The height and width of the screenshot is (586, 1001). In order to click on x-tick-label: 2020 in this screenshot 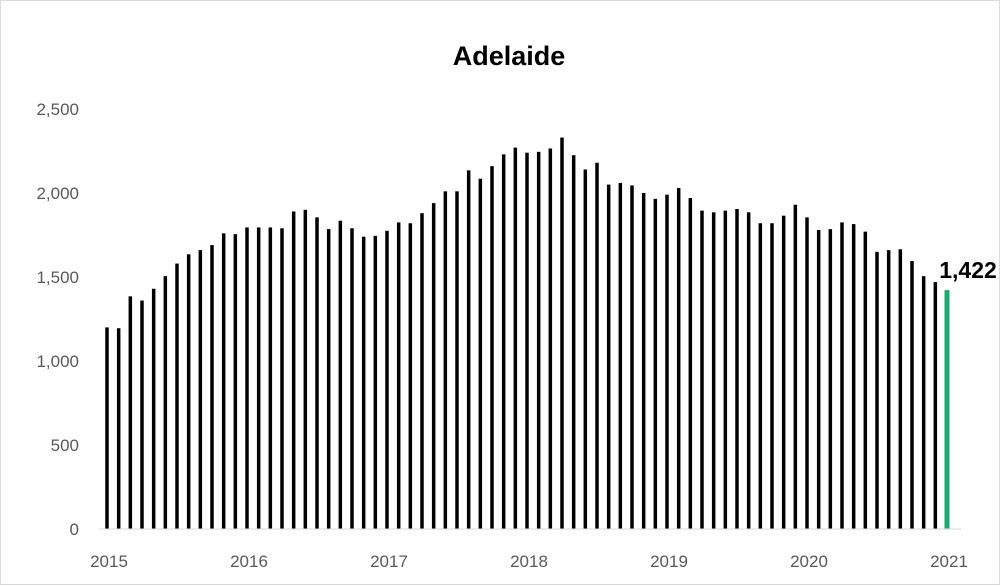, I will do `click(809, 561)`.